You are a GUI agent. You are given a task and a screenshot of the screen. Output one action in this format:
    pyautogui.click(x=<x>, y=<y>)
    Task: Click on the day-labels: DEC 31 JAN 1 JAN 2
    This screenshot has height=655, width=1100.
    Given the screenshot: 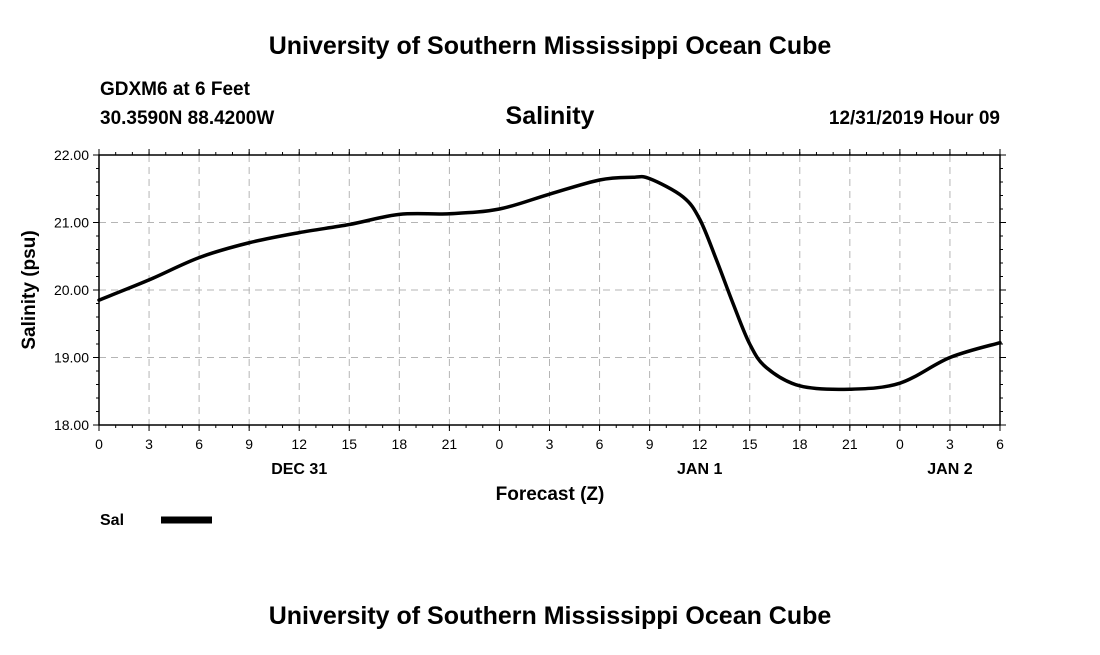 What is the action you would take?
    pyautogui.click(x=622, y=469)
    